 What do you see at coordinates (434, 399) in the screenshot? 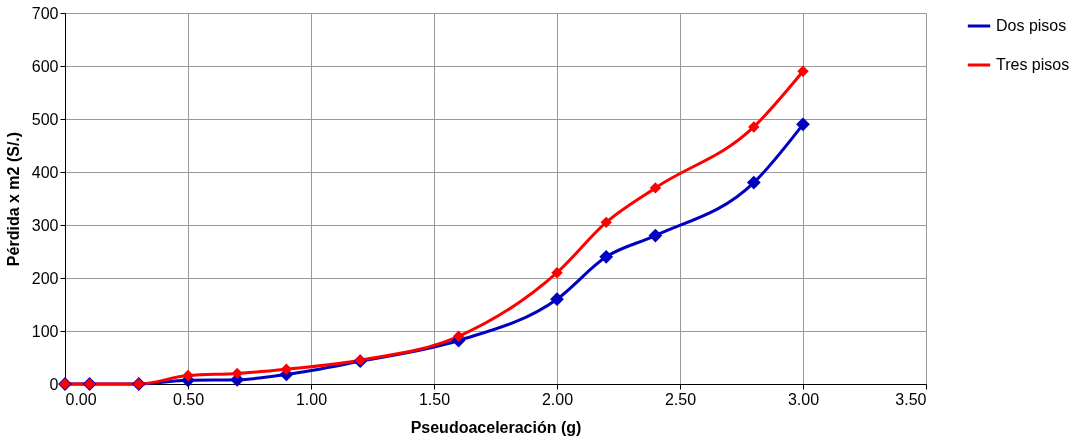
I see `x-tick-label: 1.50` at bounding box center [434, 399].